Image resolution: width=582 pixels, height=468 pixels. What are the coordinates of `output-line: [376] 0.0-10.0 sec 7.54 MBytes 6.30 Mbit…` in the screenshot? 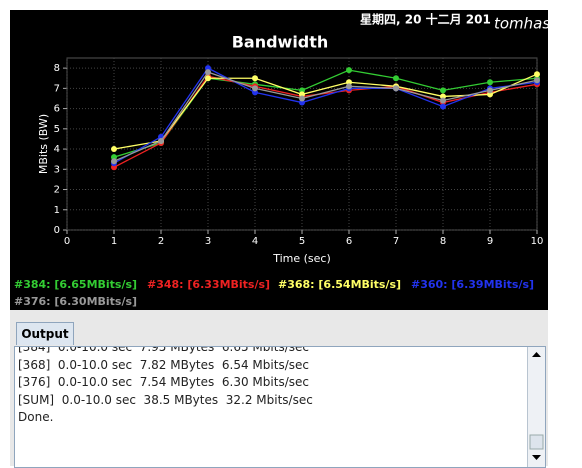 It's located at (163, 382).